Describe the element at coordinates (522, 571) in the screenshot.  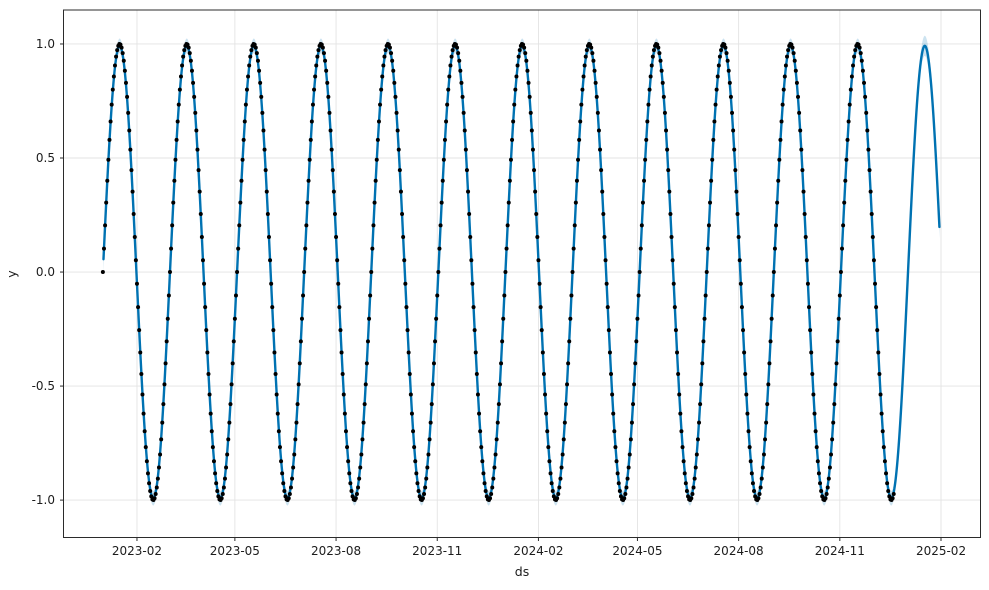
I see `x-axis-label: ds` at that location.